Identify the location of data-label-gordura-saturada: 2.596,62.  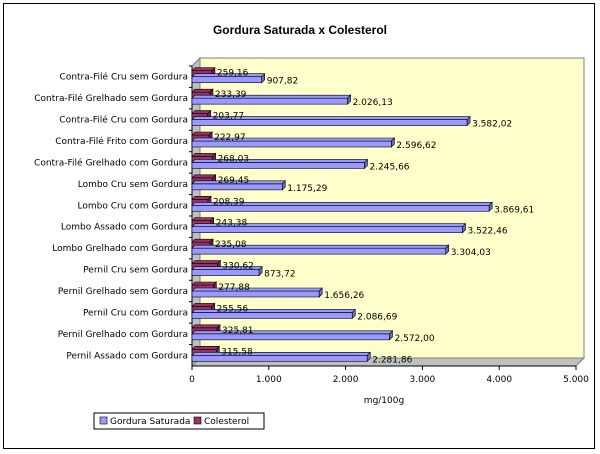
(416, 146).